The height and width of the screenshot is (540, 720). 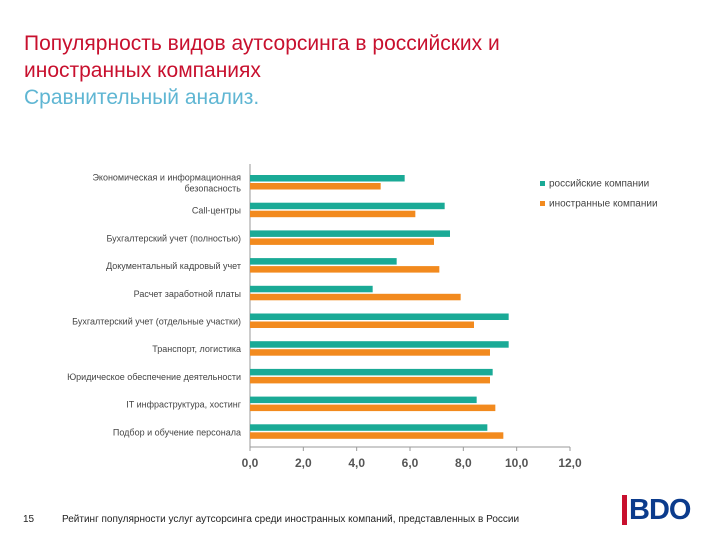 I want to click on x-tick-label: 8,0, so click(x=463, y=463).